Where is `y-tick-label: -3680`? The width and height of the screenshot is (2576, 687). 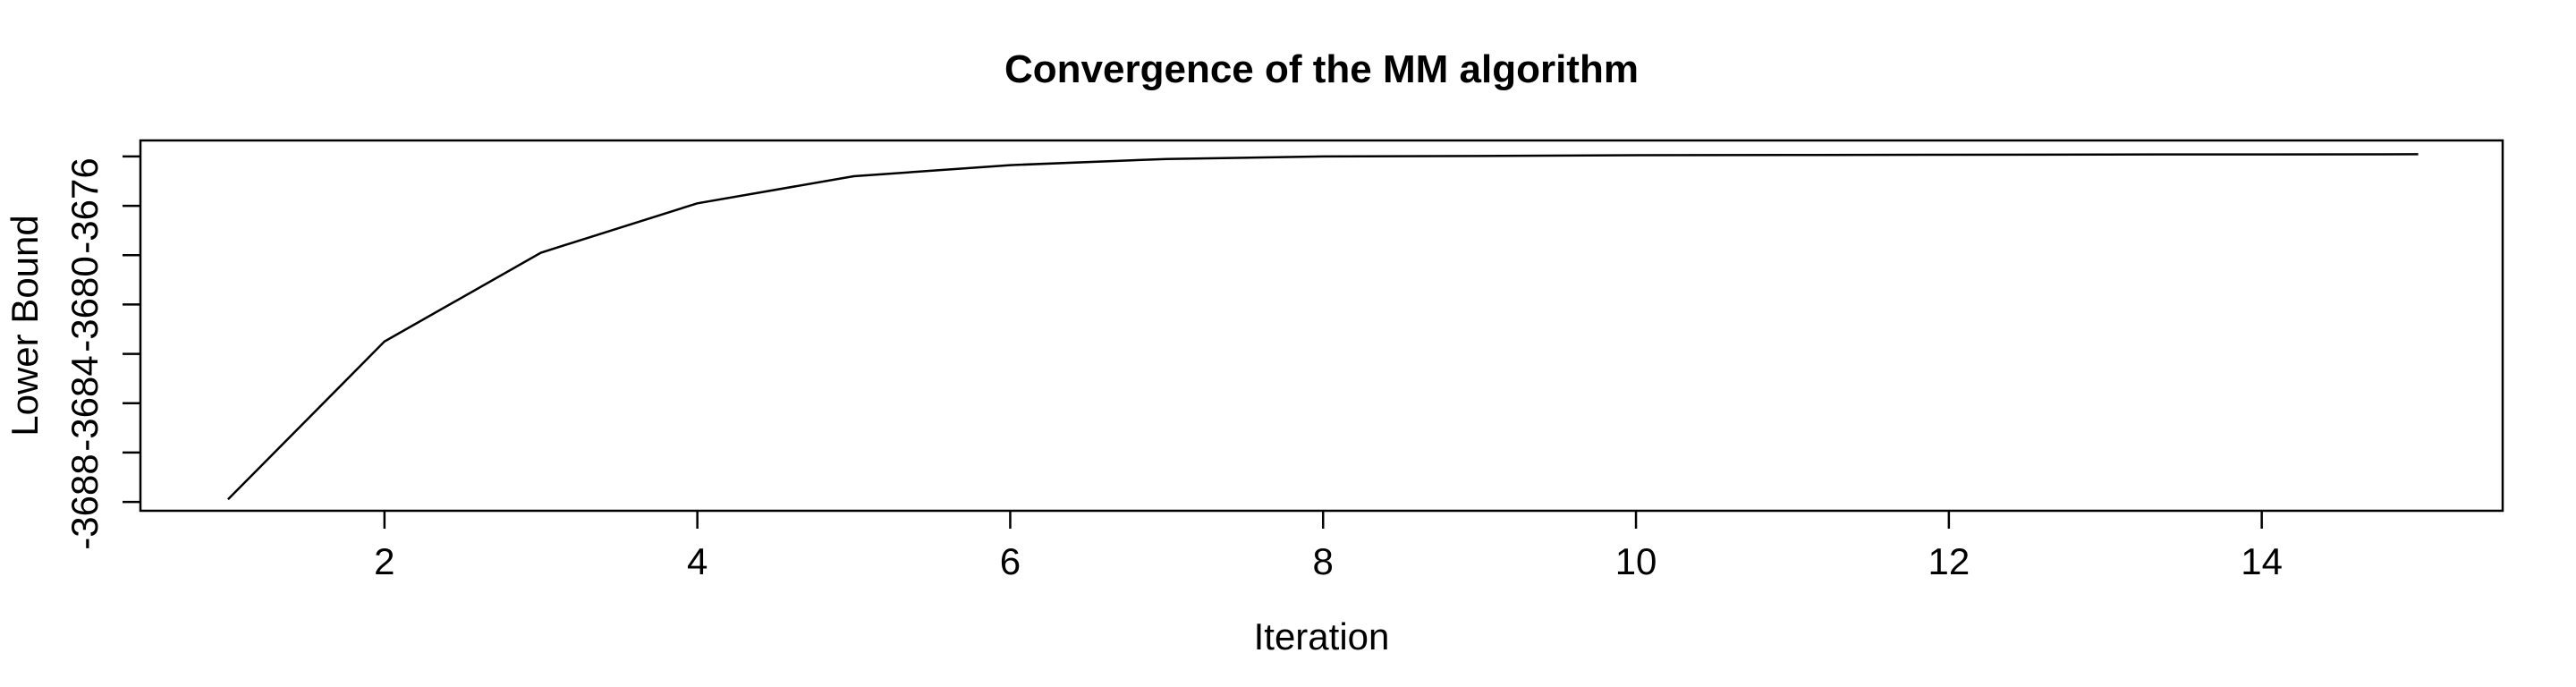
y-tick-label: -3680 is located at coordinates (85, 304).